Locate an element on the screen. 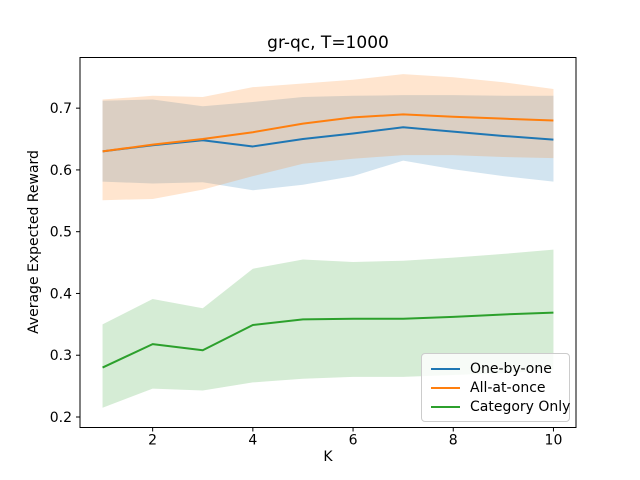 The image size is (640, 480). x-axis-label: K is located at coordinates (328, 457).